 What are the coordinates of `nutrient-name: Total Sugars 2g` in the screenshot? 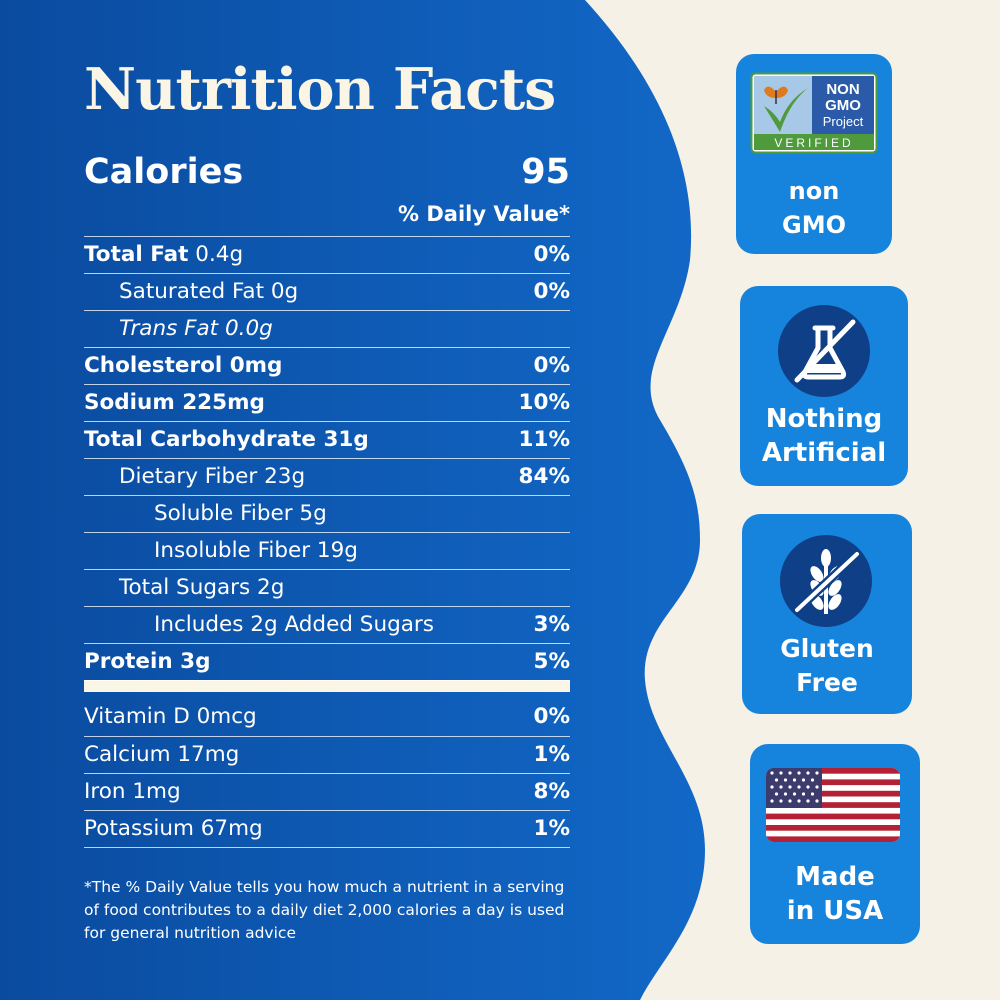 It's located at (202, 587).